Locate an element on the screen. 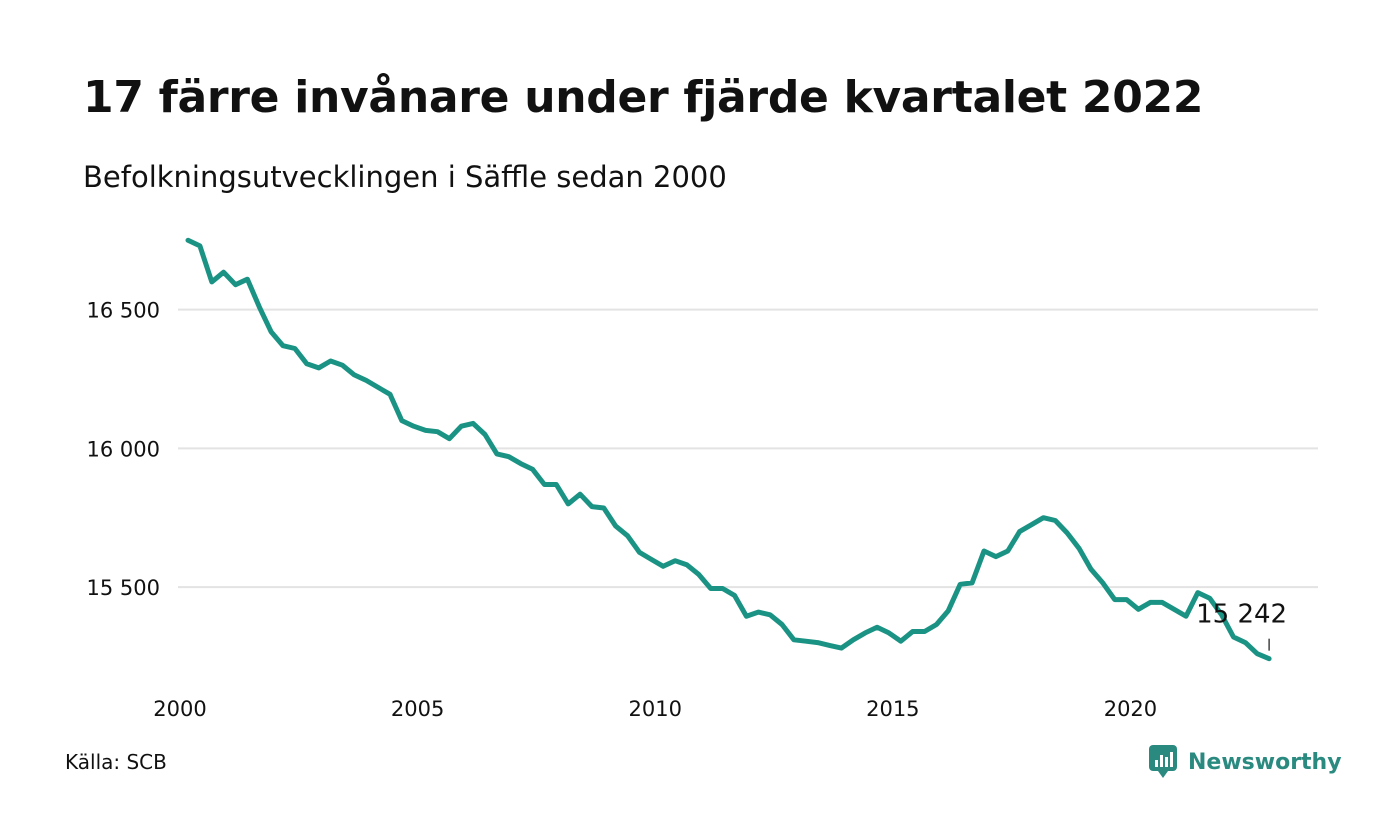 This screenshot has width=1400, height=840. brand-name: Newsworthy is located at coordinates (1265, 762).